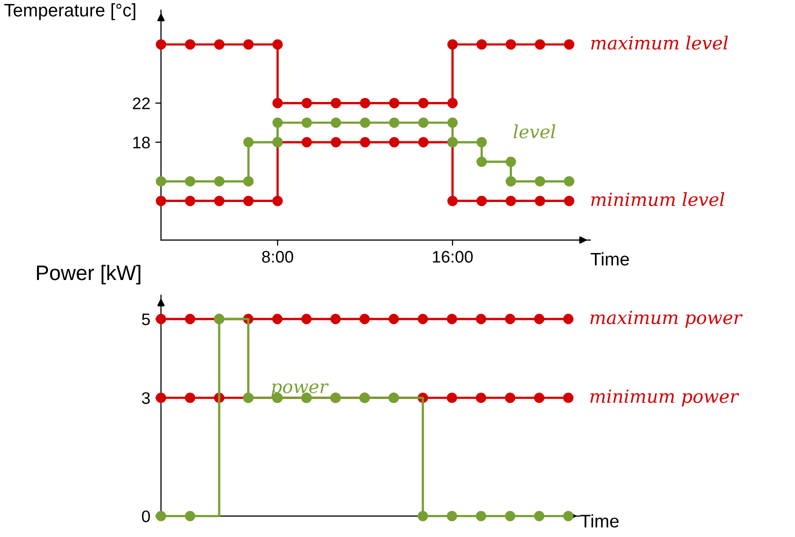  What do you see at coordinates (300, 390) in the screenshot?
I see `series-label: power` at bounding box center [300, 390].